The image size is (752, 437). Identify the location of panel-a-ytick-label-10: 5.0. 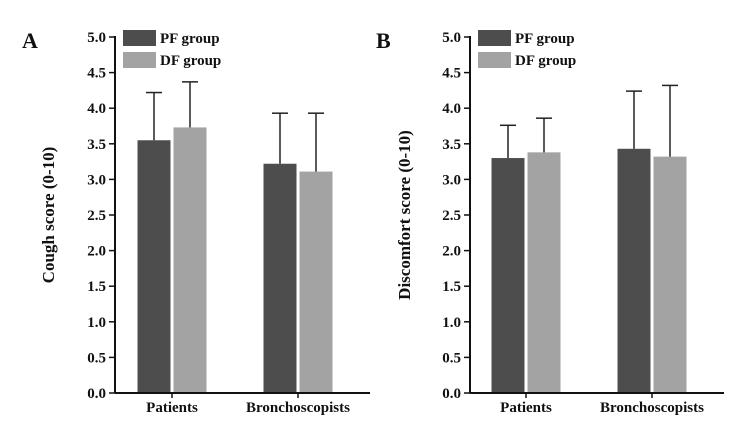
(96, 38).